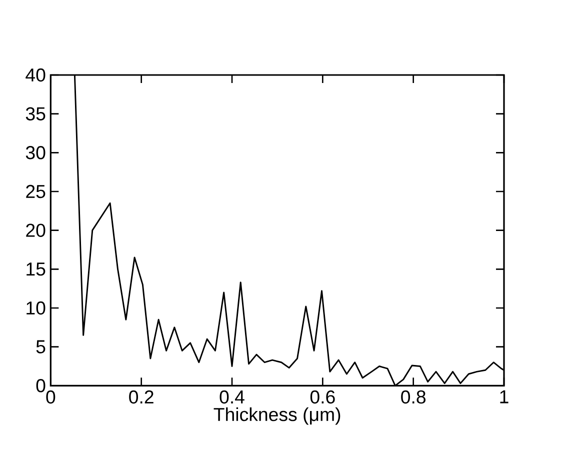  Describe the element at coordinates (36, 113) in the screenshot. I see `y-tick-label: 35` at that location.